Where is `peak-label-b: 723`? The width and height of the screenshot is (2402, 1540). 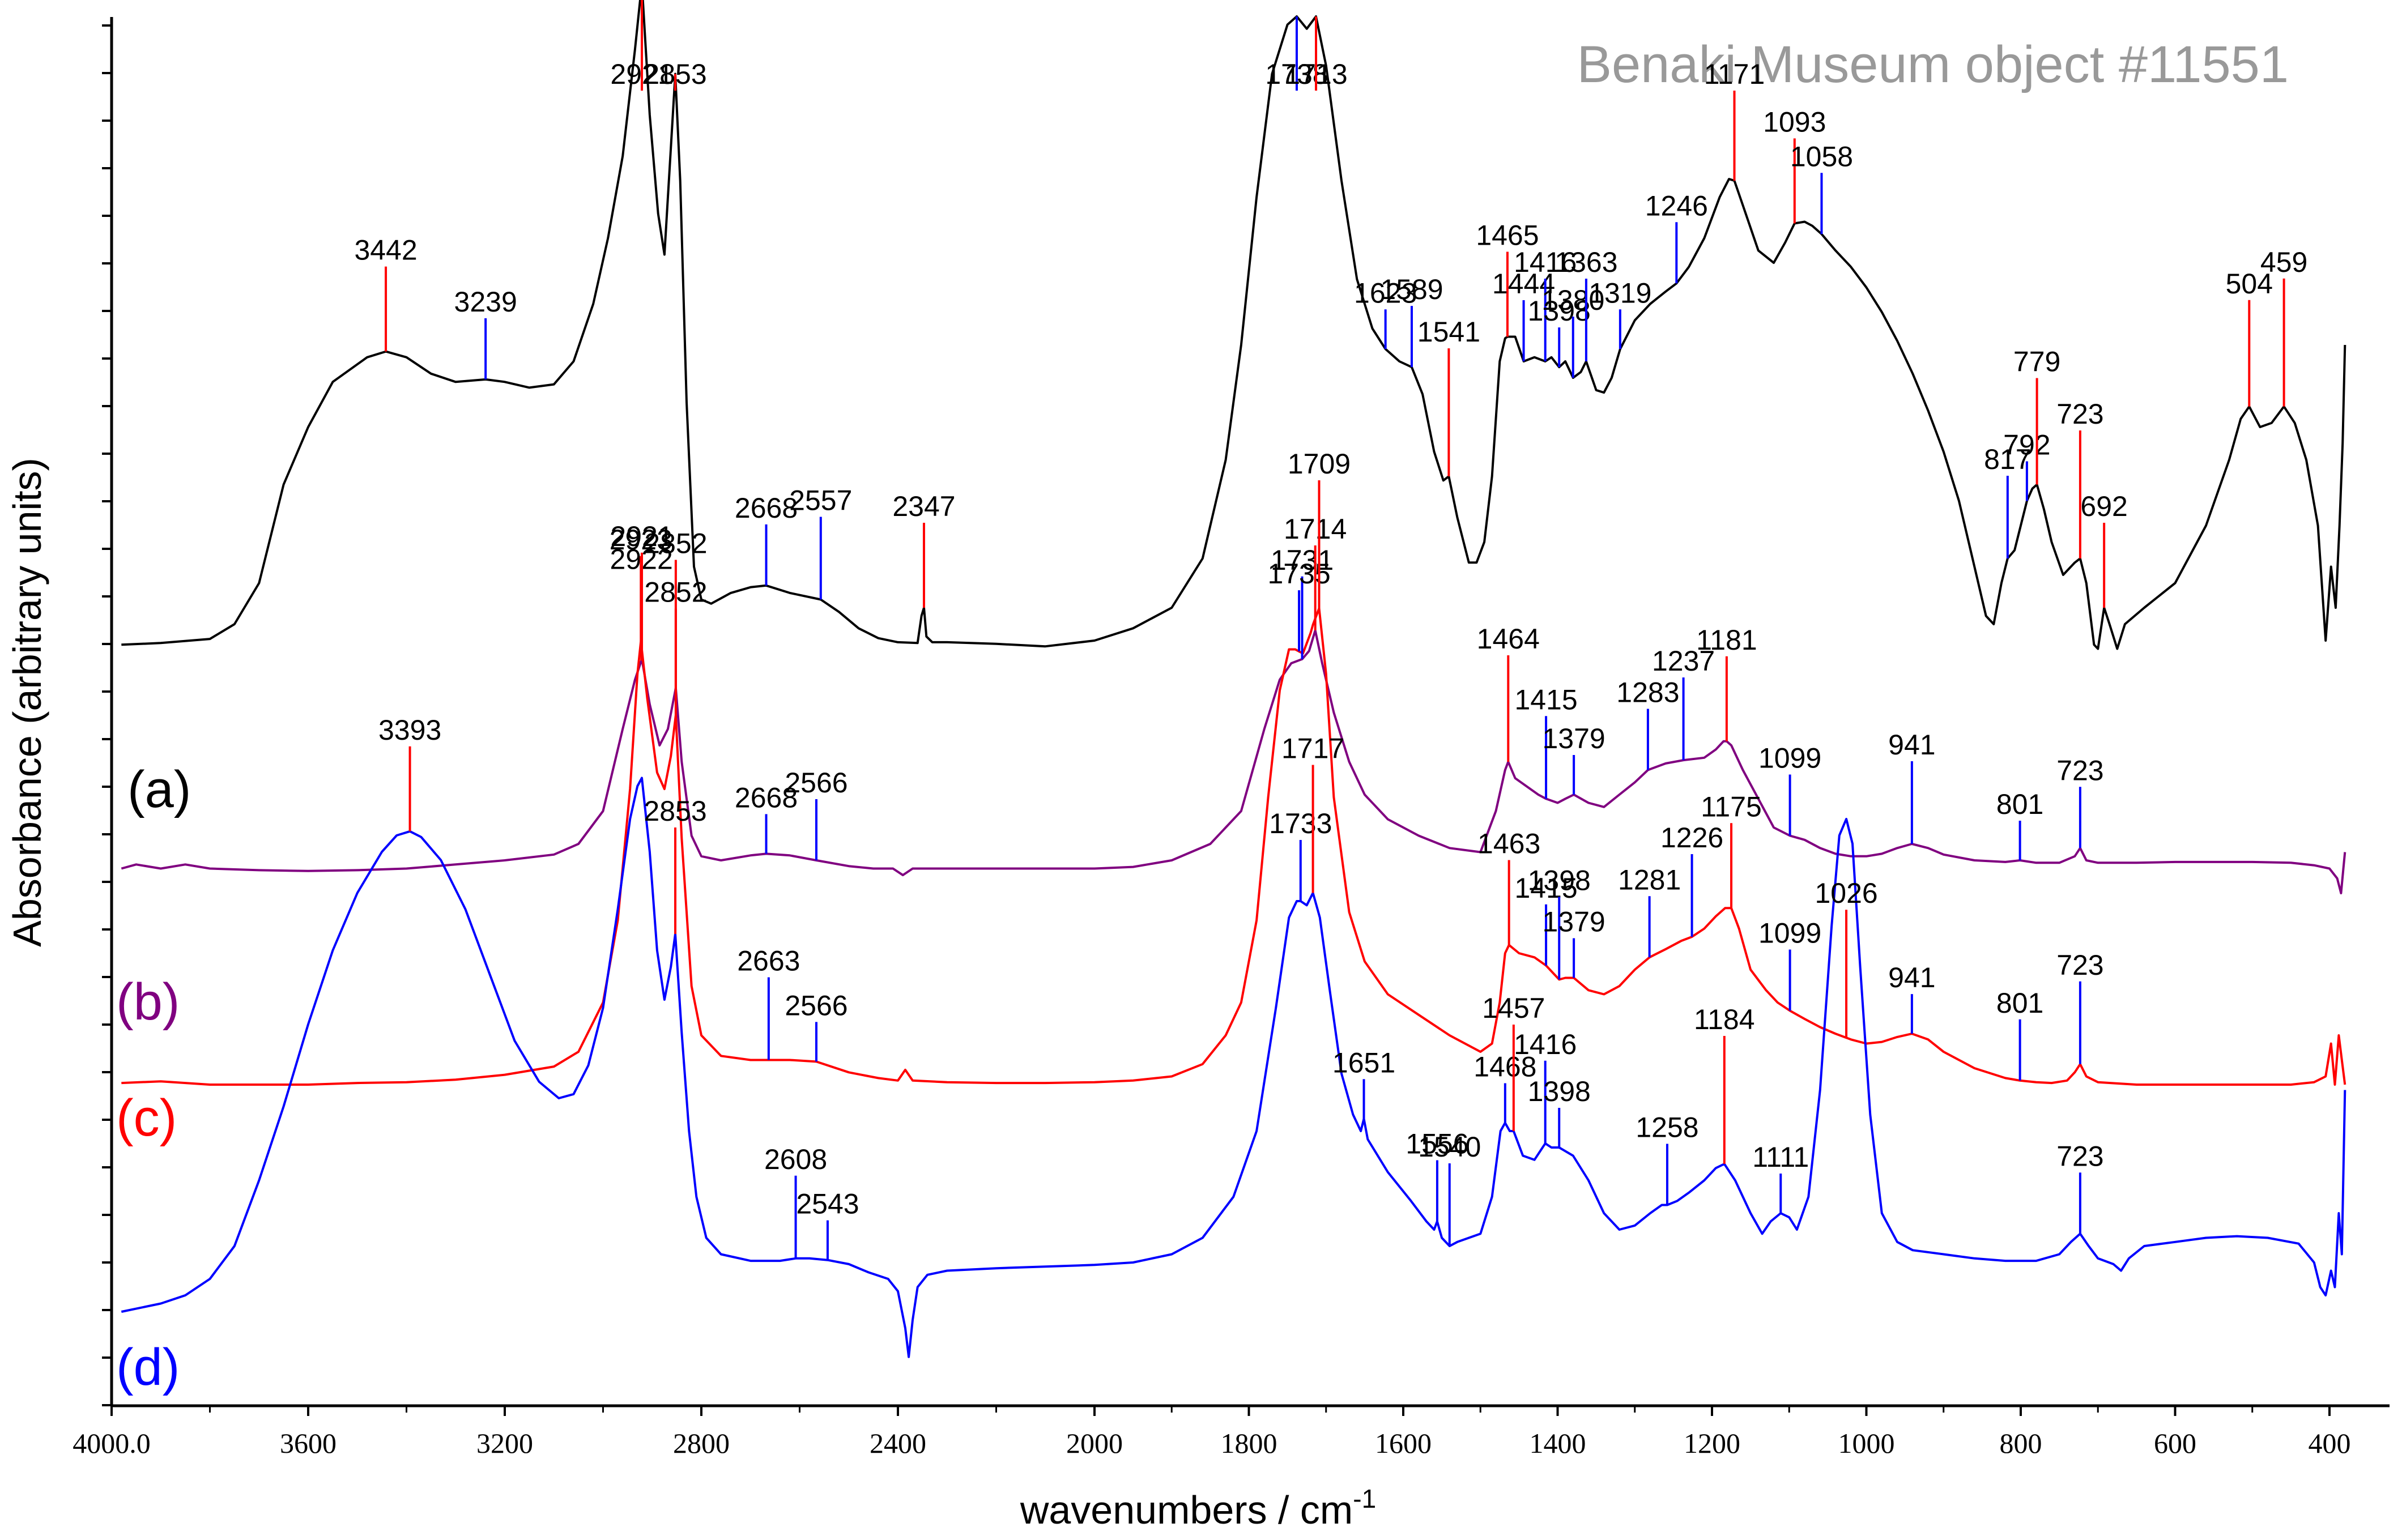 peak-label-b: 723 is located at coordinates (2080, 770).